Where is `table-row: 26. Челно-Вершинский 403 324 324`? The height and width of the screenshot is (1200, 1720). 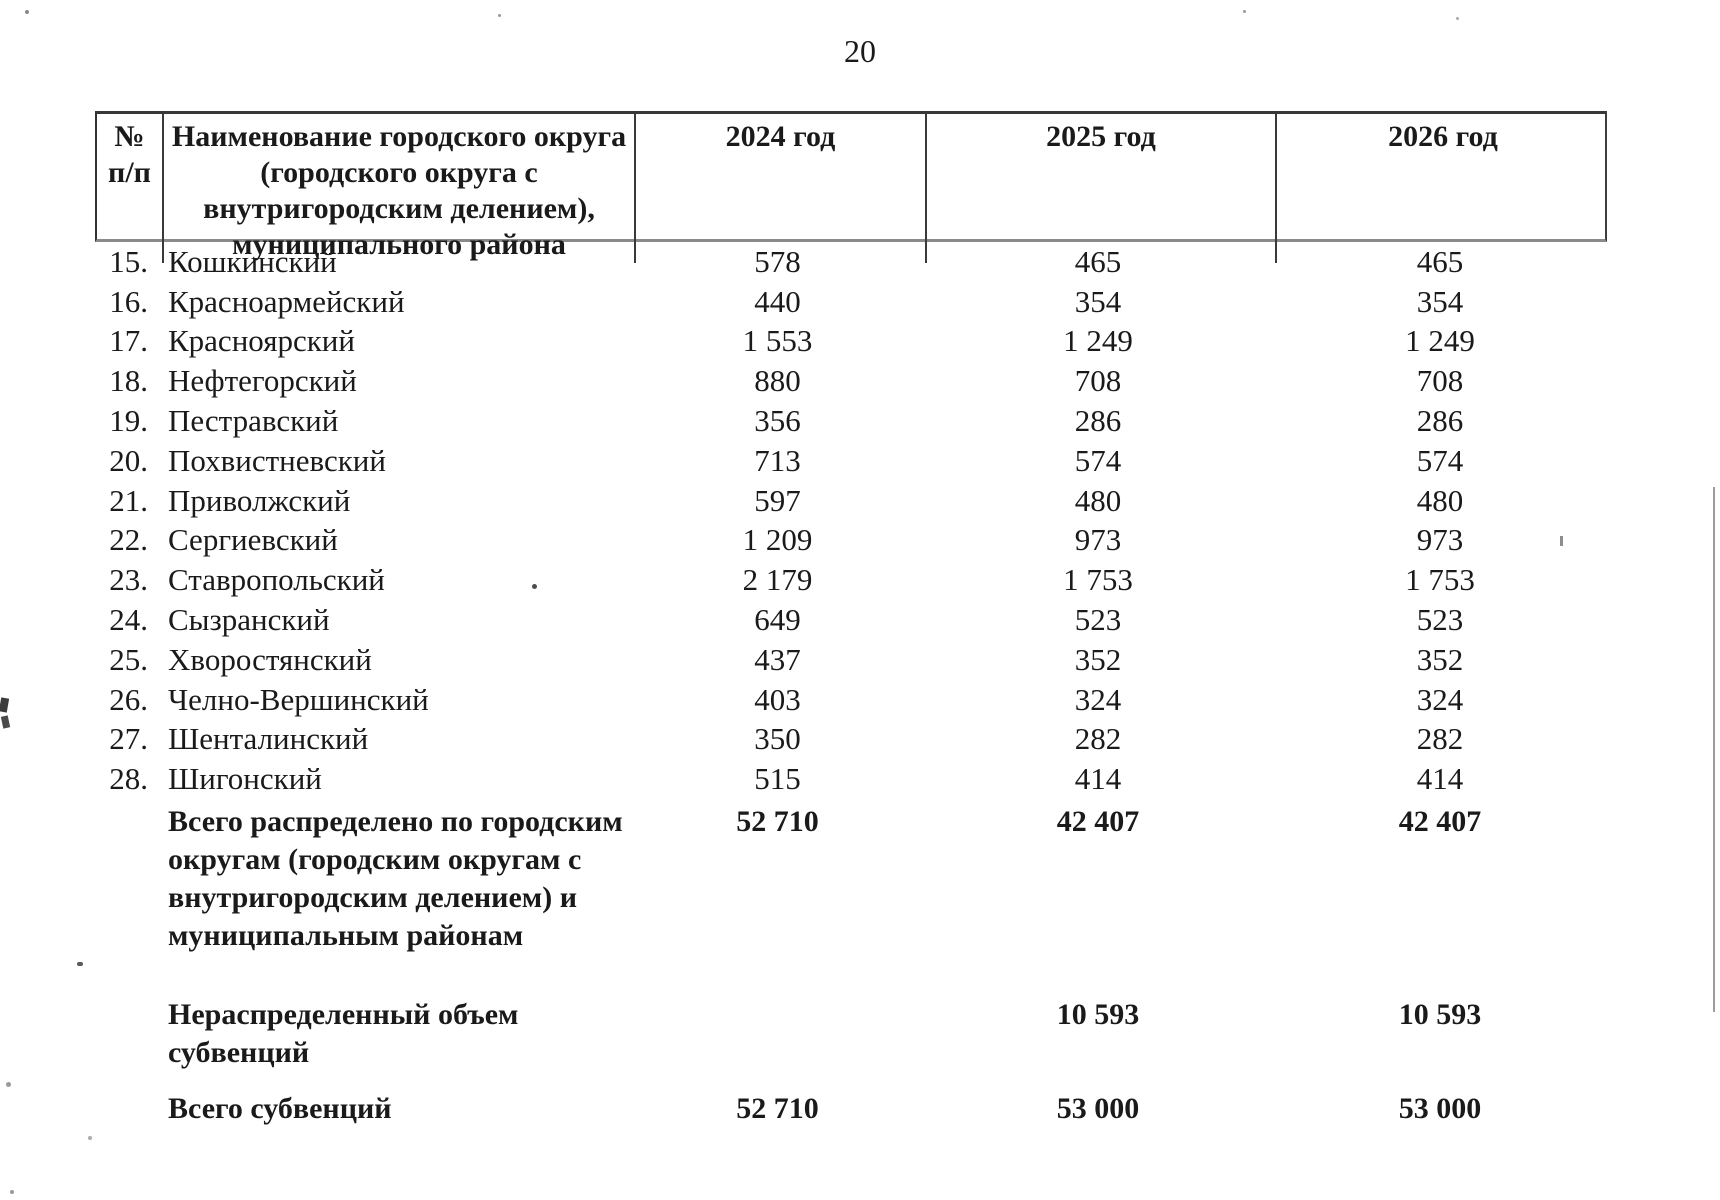 table-row: 26. Челно-Вершинский 403 324 324 is located at coordinates (851, 700).